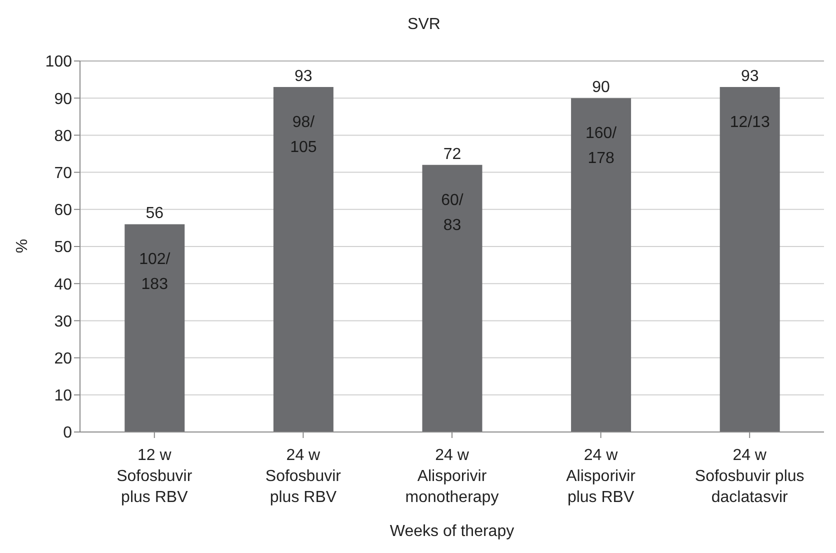 This screenshot has height=553, width=836. Describe the element at coordinates (63, 396) in the screenshot. I see `y-tick-label: 10` at that location.